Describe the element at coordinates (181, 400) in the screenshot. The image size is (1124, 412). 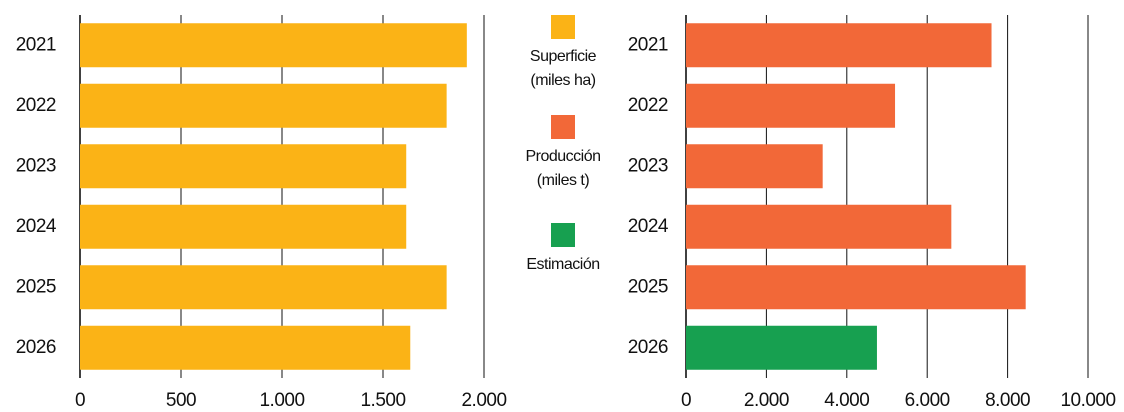
I see `x-tick-label: 500` at that location.